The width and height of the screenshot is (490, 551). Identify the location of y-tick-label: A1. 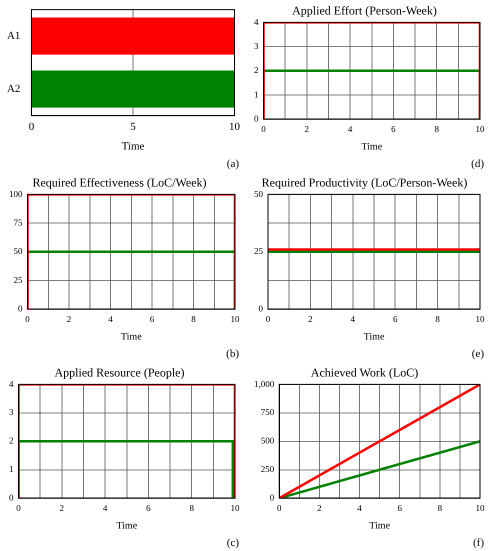
(13, 36).